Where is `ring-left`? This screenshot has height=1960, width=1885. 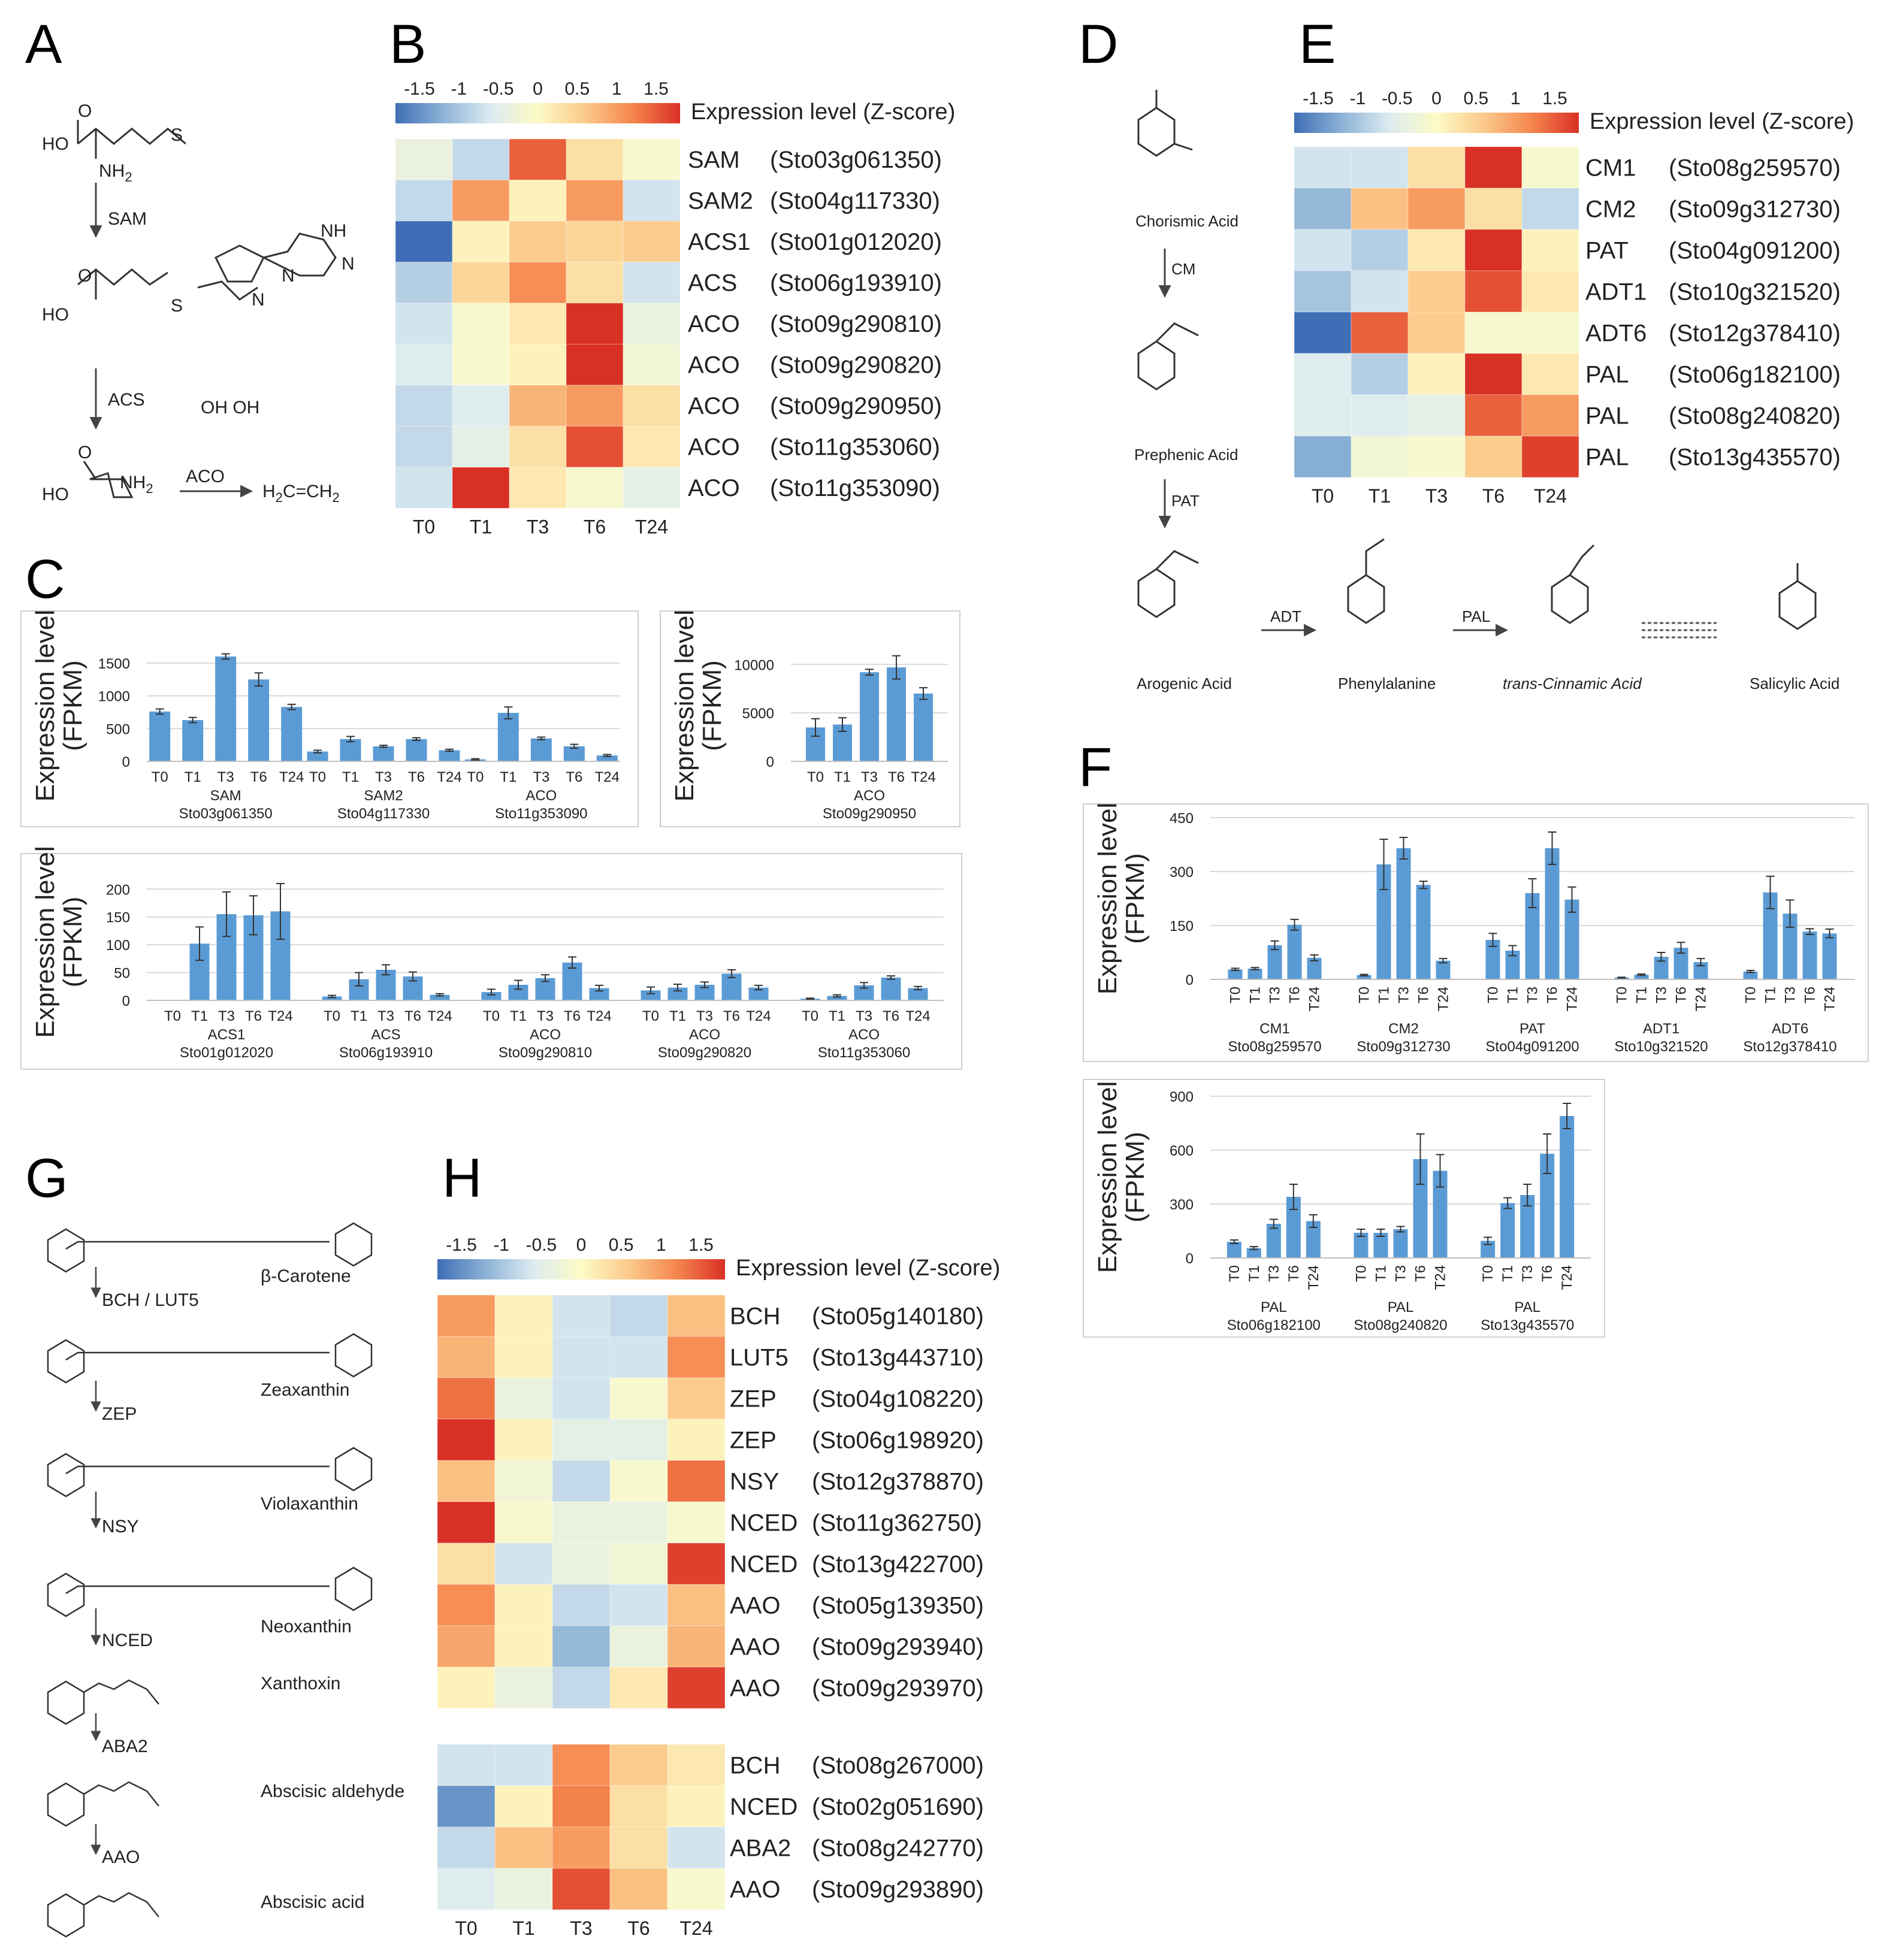
ring-left is located at coordinates (66, 1594).